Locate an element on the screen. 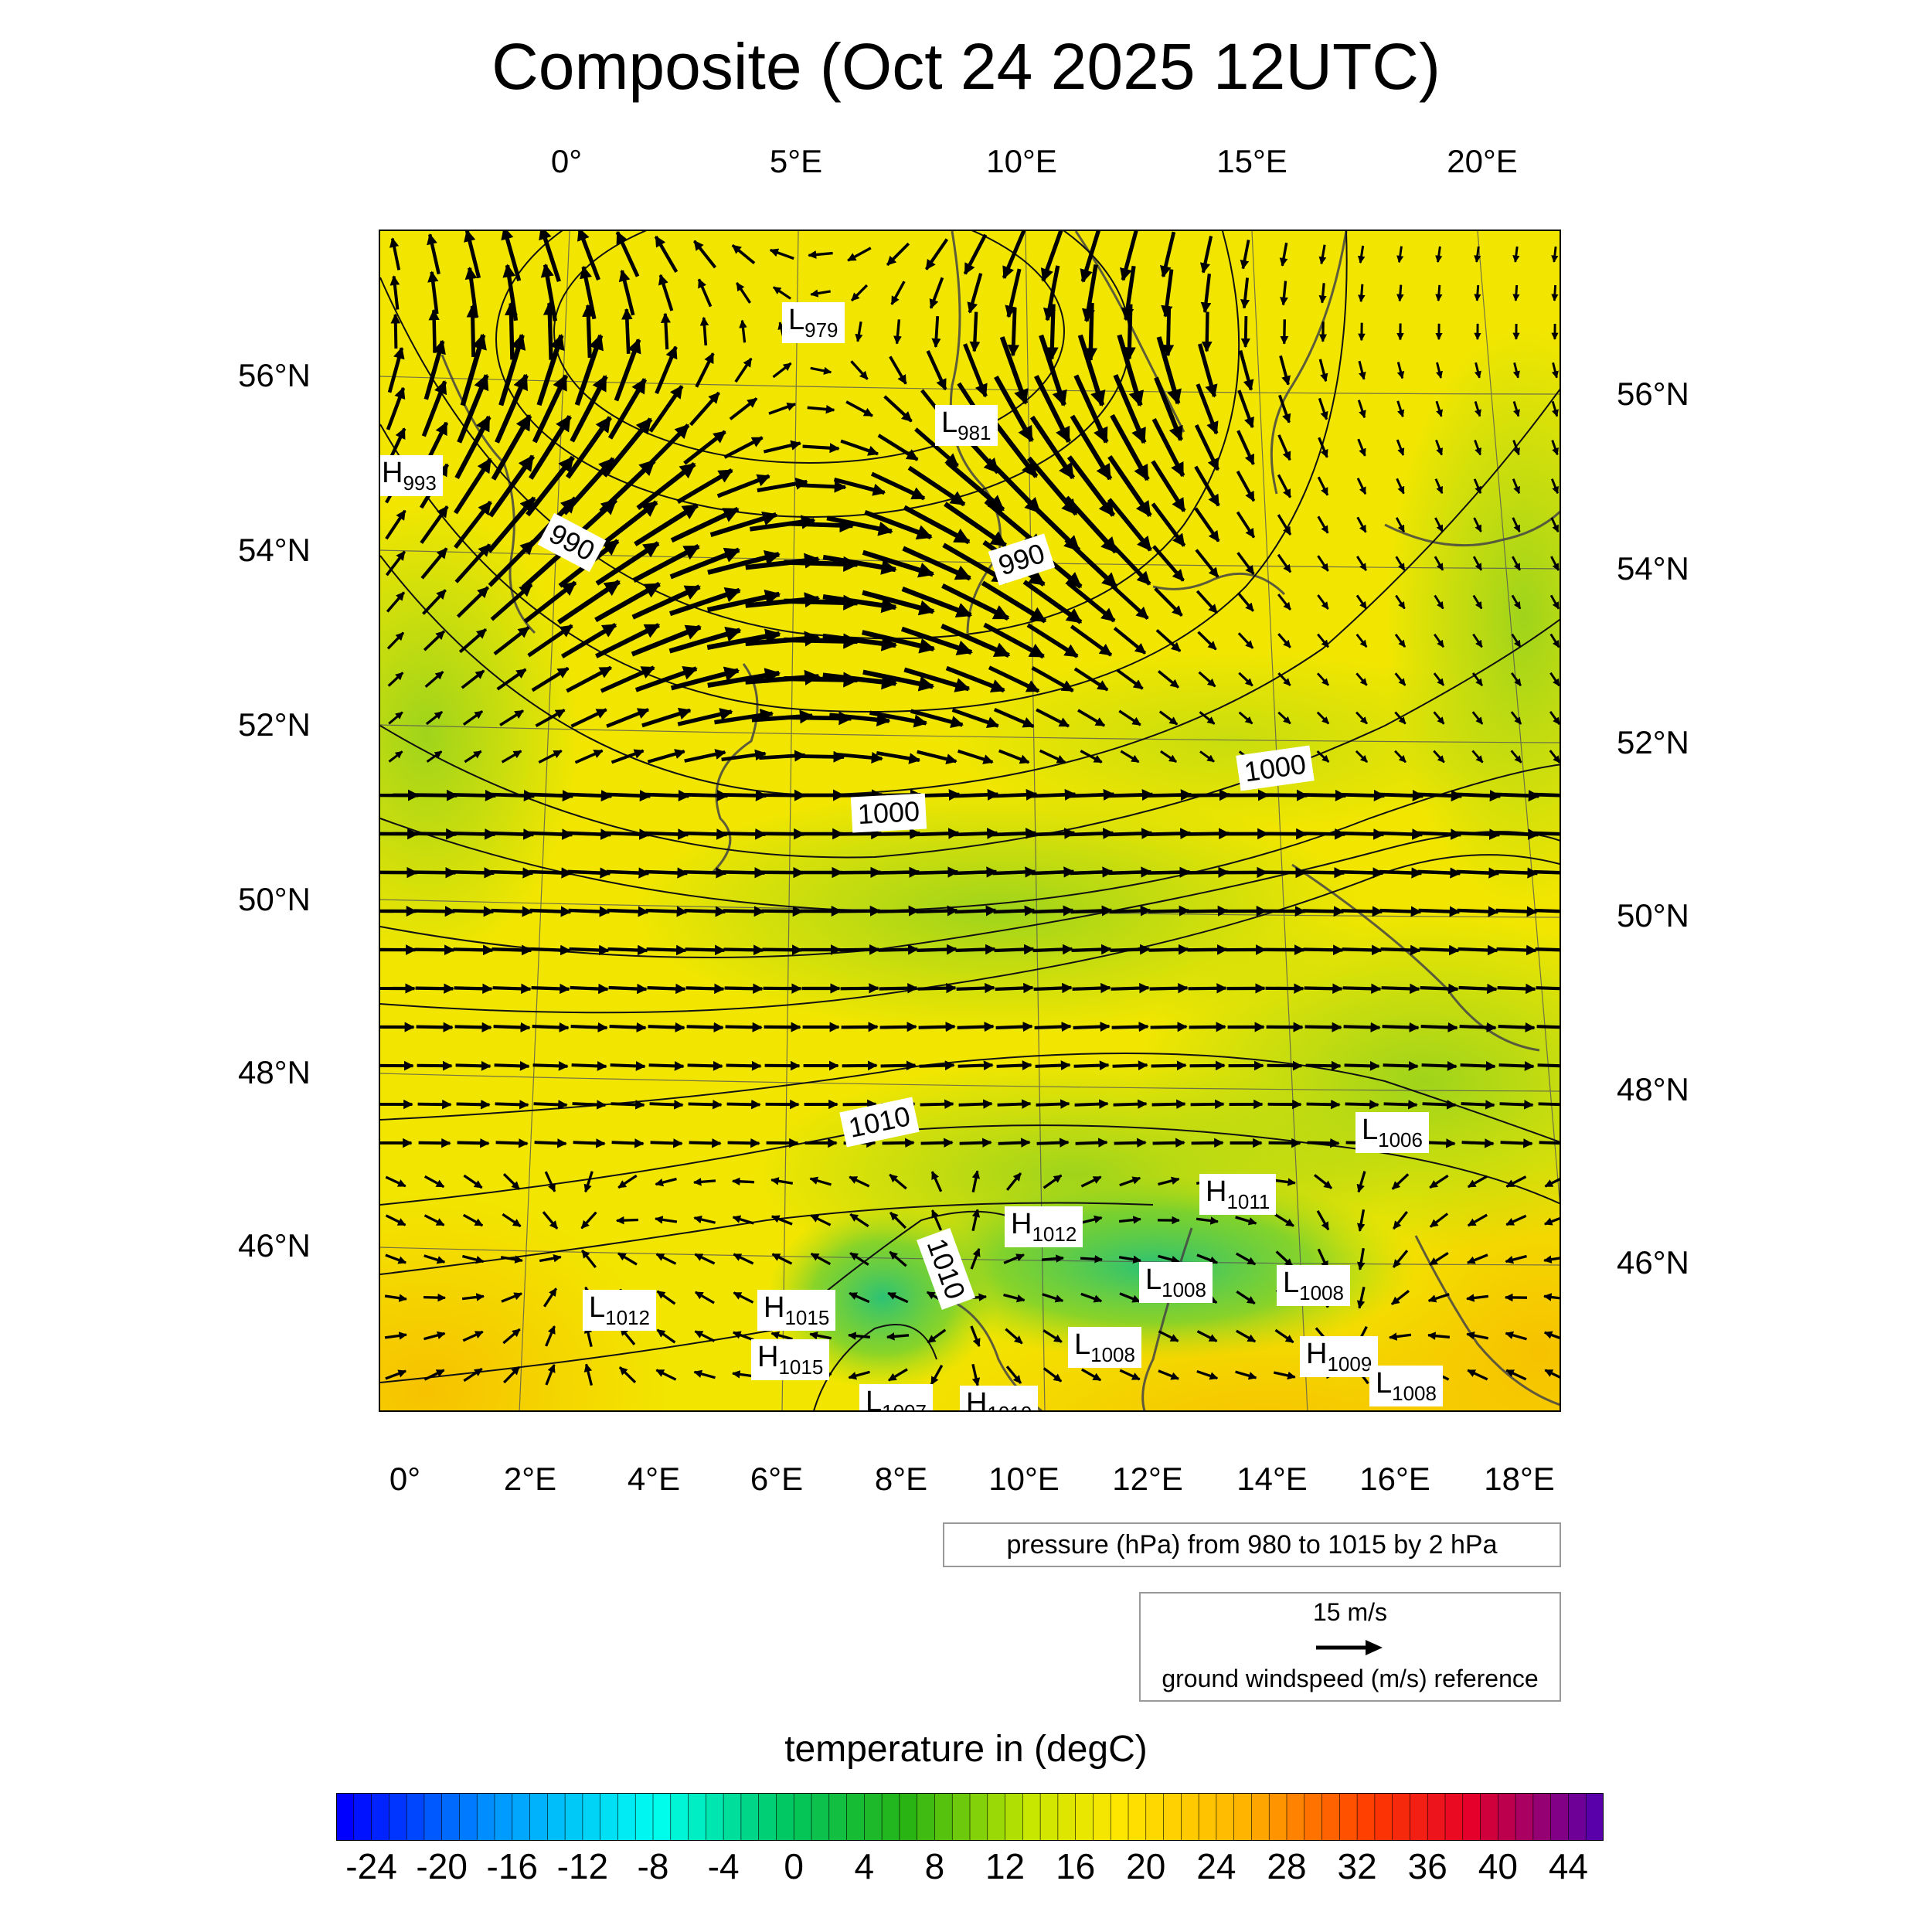  colorbar-tick-label: -4 is located at coordinates (724, 1866).